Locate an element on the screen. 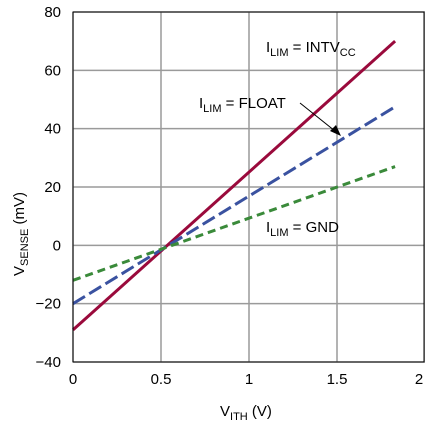 The width and height of the screenshot is (425, 423). x-tick-label: 0.5 is located at coordinates (161, 379).